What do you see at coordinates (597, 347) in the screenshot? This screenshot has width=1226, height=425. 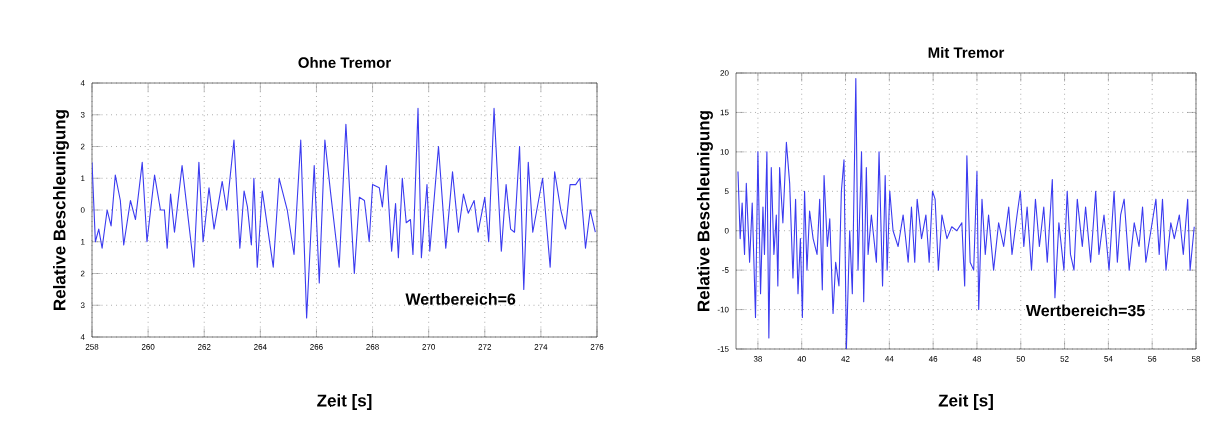 I see `x-tick-label: 276` at bounding box center [597, 347].